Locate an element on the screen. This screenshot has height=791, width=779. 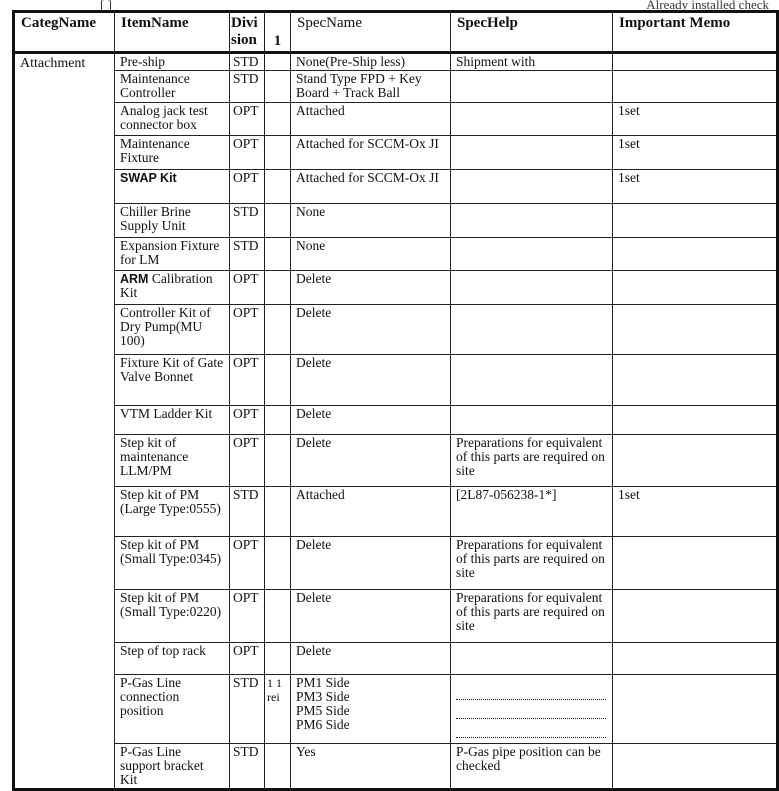
table-row: VTM Ladder Kit OPT Delete is located at coordinates (396, 420).